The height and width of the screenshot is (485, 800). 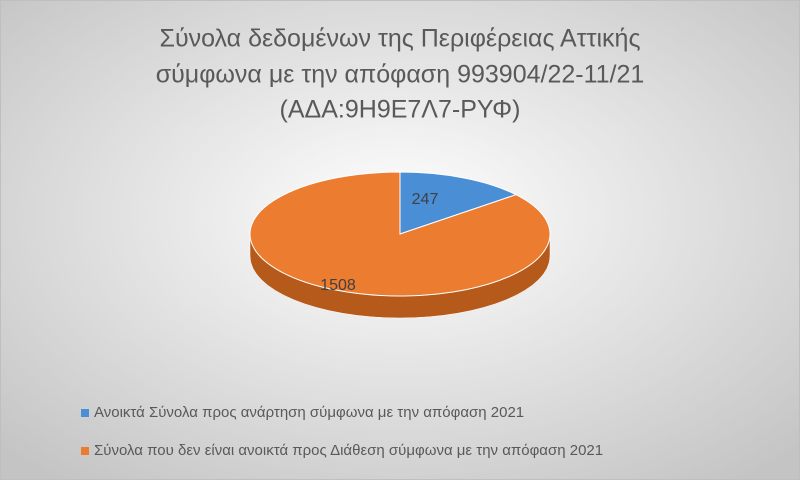 I want to click on data-label: 247, so click(x=425, y=199).